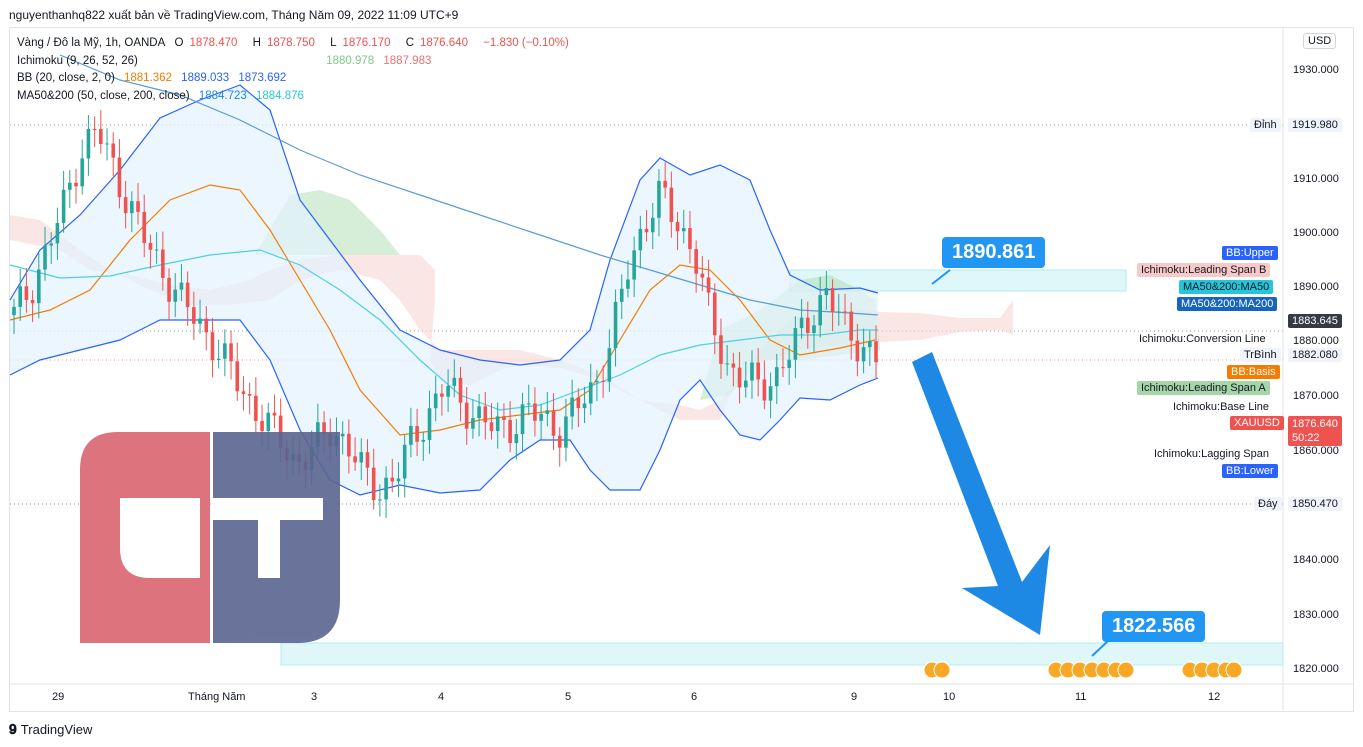 The width and height of the screenshot is (1363, 747). I want to click on last-price-value: 1876.640, so click(1315, 424).